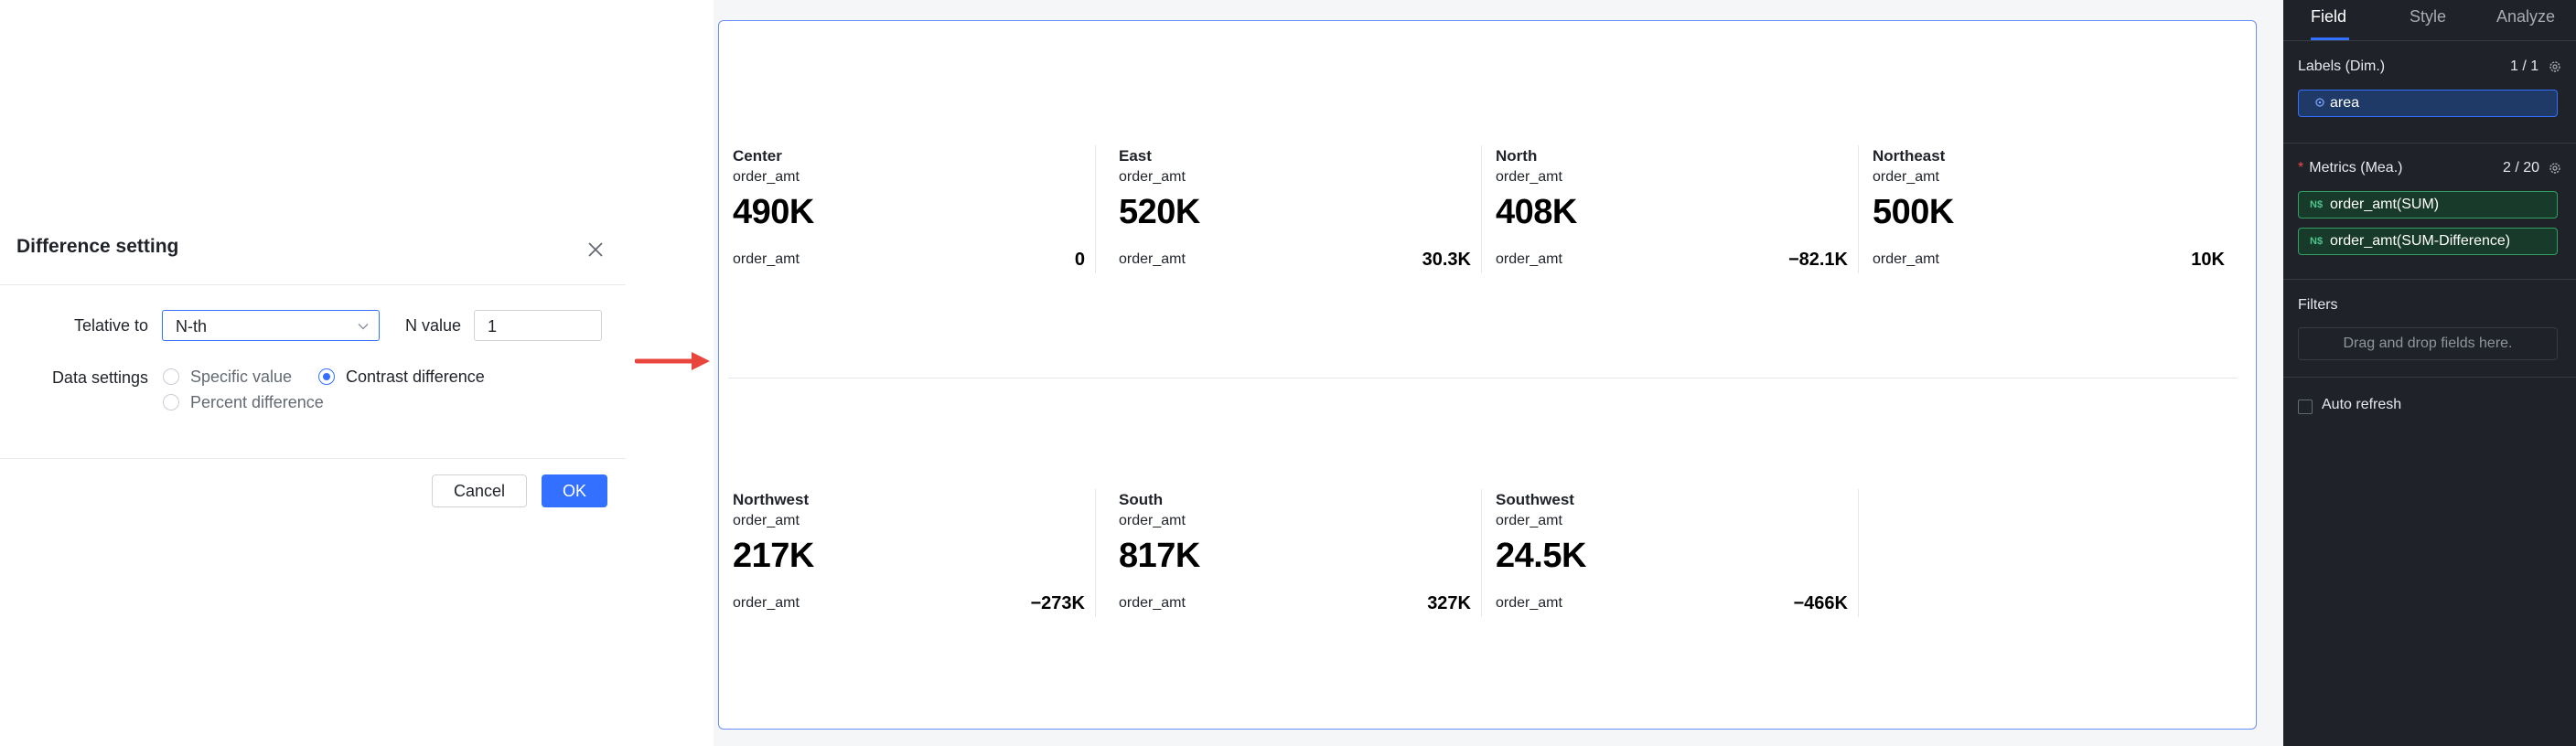  What do you see at coordinates (1535, 499) in the screenshot?
I see `kpi-dimension-name: Southwest` at bounding box center [1535, 499].